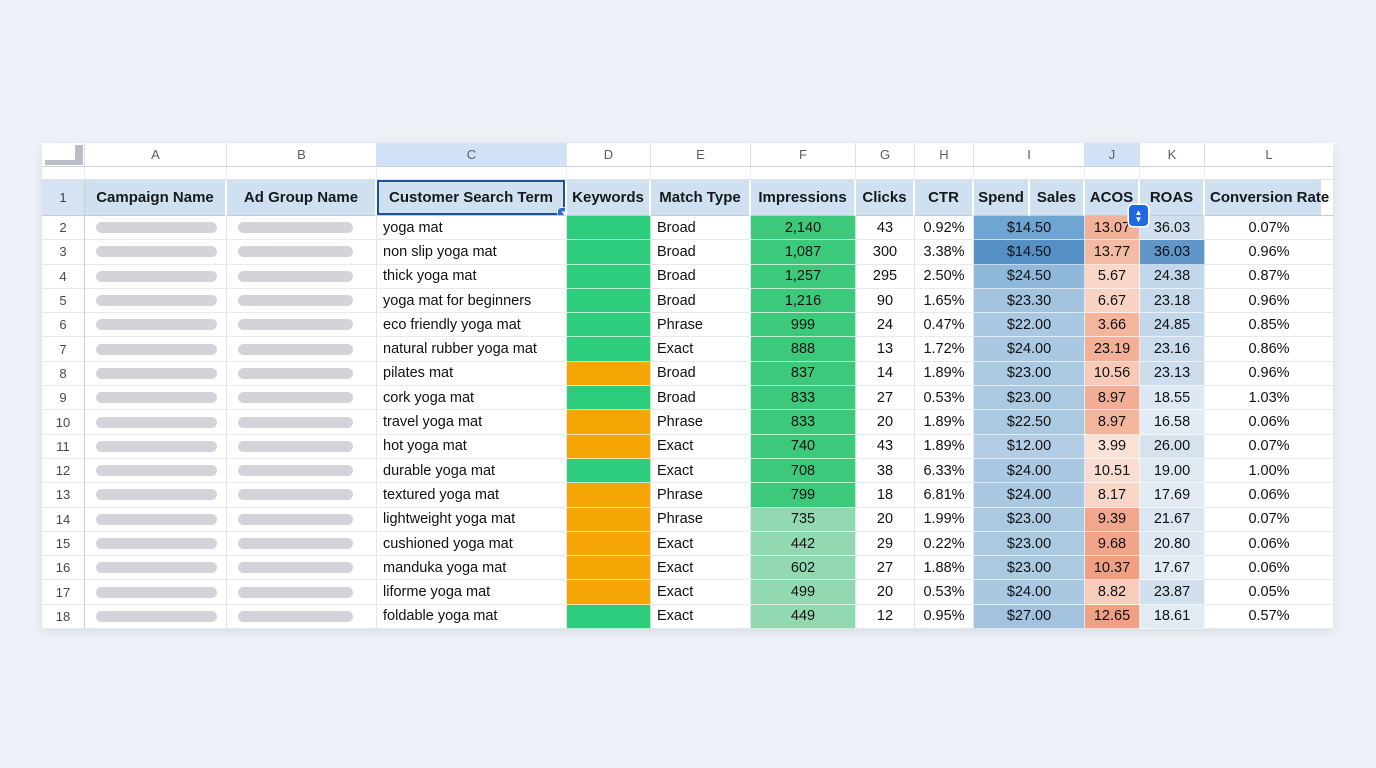 Image resolution: width=1376 pixels, height=768 pixels. I want to click on search-term-cell: yoga mat for beginners, so click(472, 301).